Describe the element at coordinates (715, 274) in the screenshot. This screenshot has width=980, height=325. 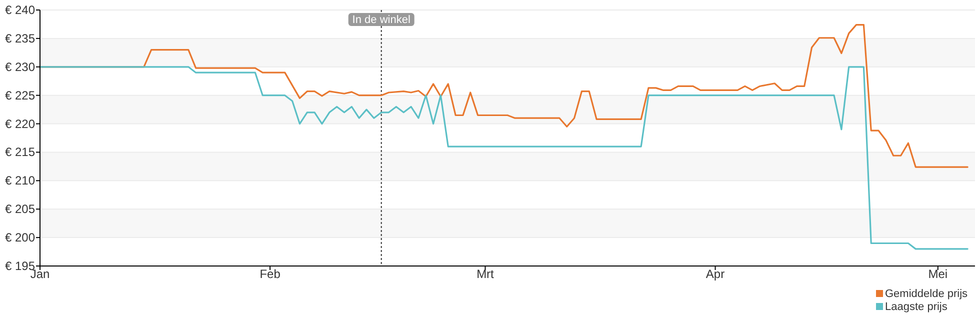
I see `x-tick-label: Apr` at that location.